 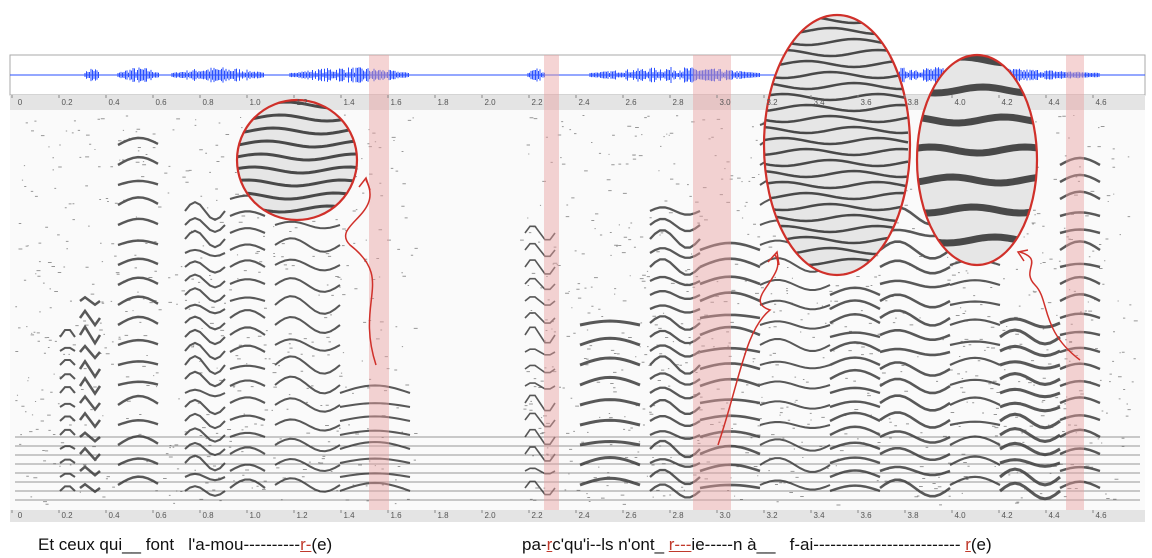 I want to click on lyric-segment: c'qu'i--ls n'ont_, so click(x=610, y=544).